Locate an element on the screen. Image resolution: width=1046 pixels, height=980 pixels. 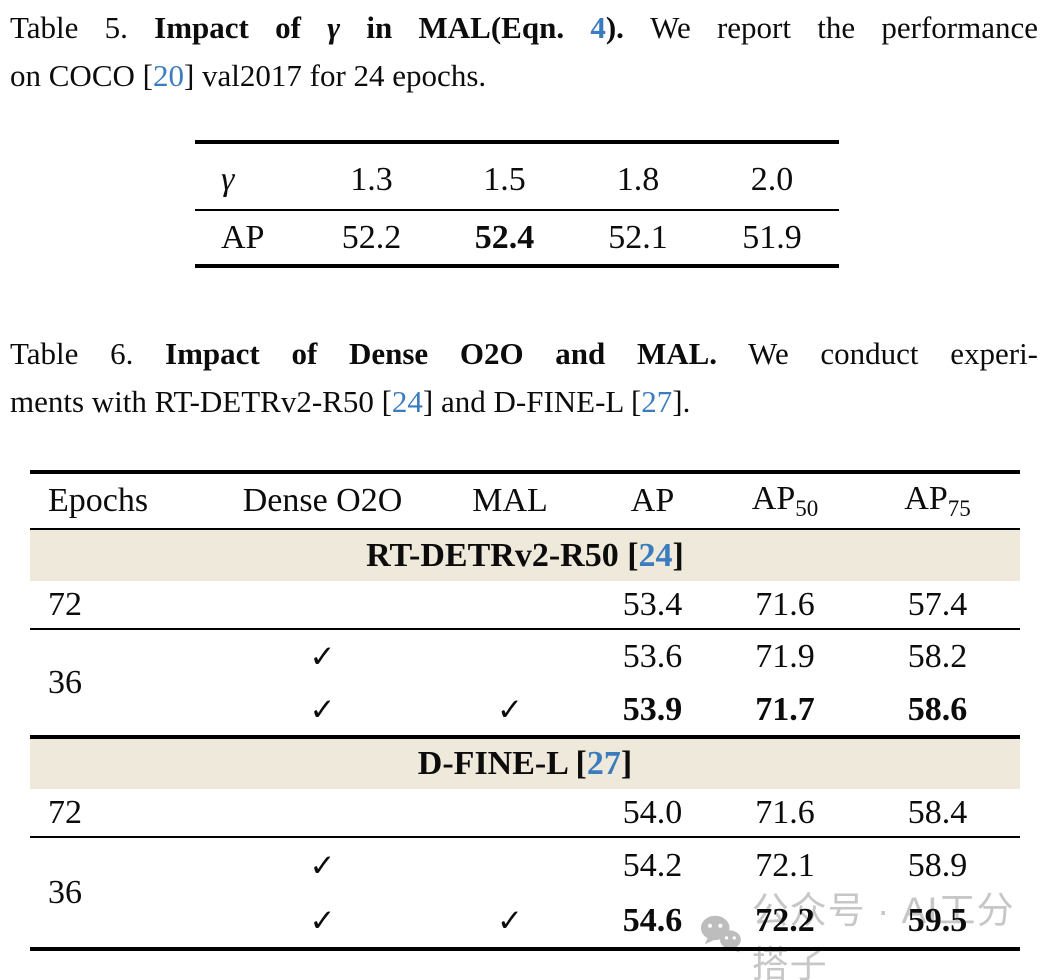
ap75-value-best: 58.6 is located at coordinates (937, 709).